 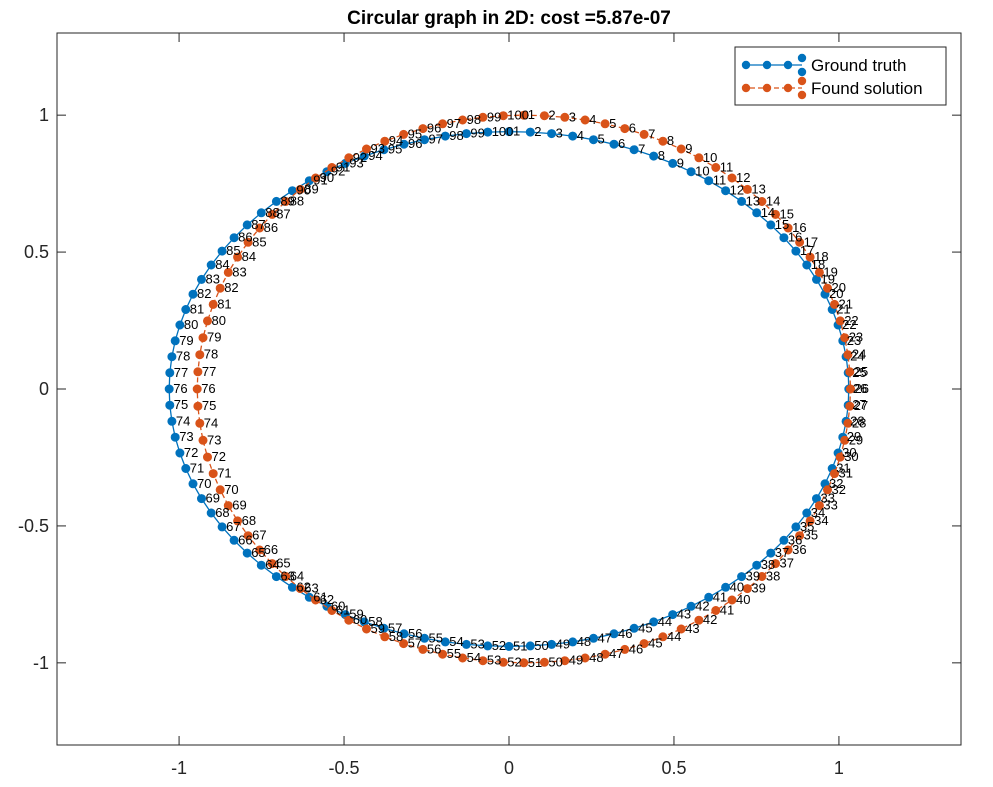 I want to click on point-label: 74, so click(x=183, y=420).